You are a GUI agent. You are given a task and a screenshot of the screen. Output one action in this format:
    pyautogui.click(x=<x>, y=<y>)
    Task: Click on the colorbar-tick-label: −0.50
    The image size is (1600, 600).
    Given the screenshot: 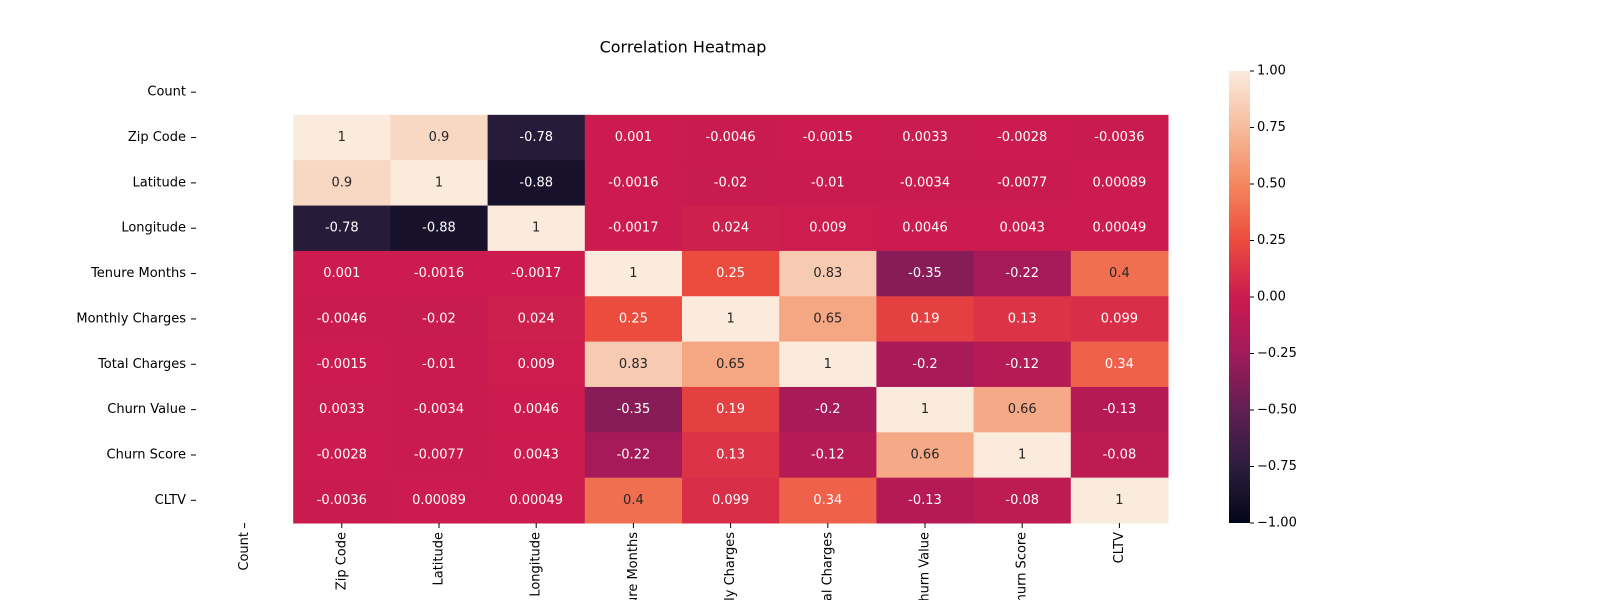 What is the action you would take?
    pyautogui.click(x=1277, y=410)
    